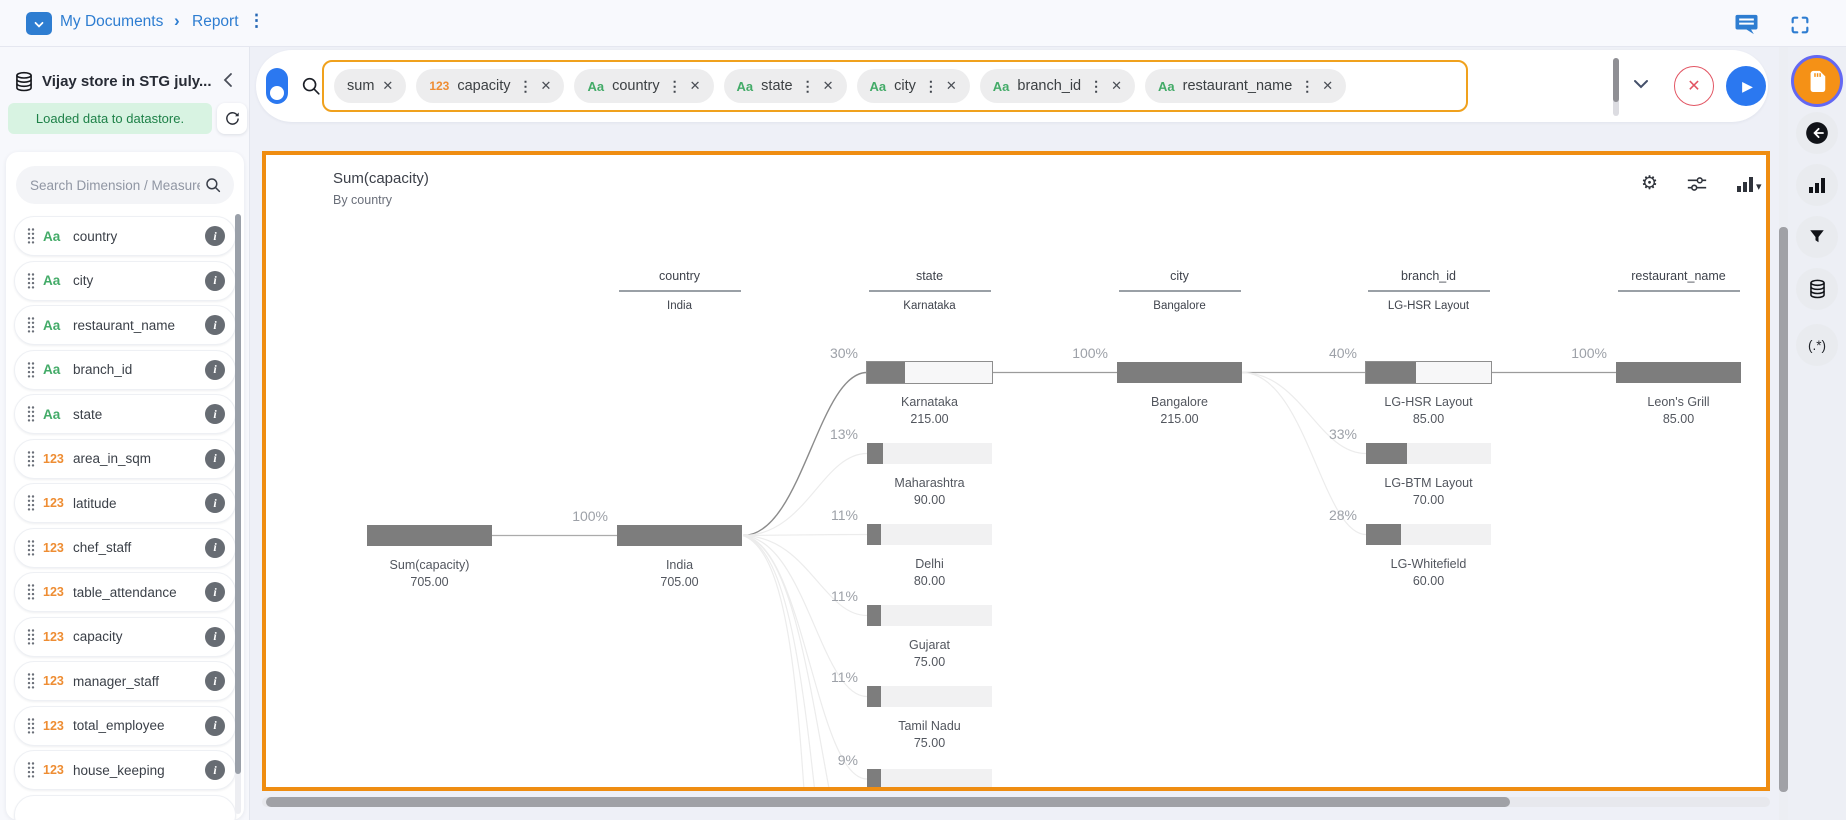 The height and width of the screenshot is (820, 1846). Describe the element at coordinates (657, 548) in the screenshot. I see `node-india: 100% India 705.00` at that location.